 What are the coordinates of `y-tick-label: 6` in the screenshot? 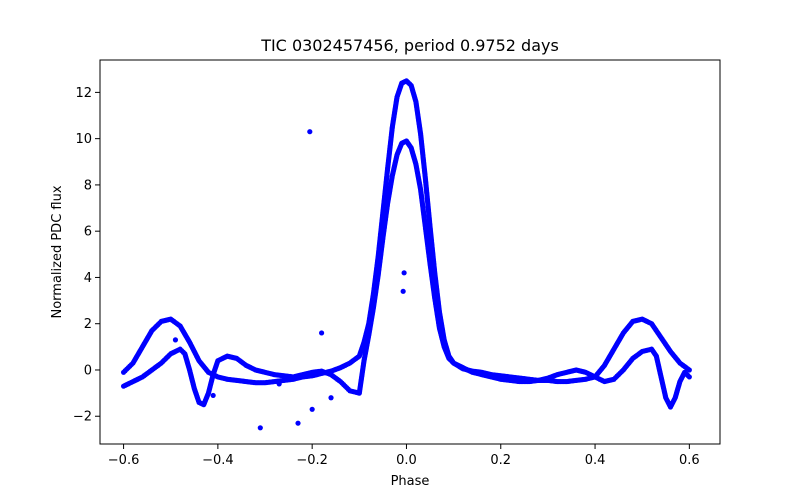 It's located at (88, 232).